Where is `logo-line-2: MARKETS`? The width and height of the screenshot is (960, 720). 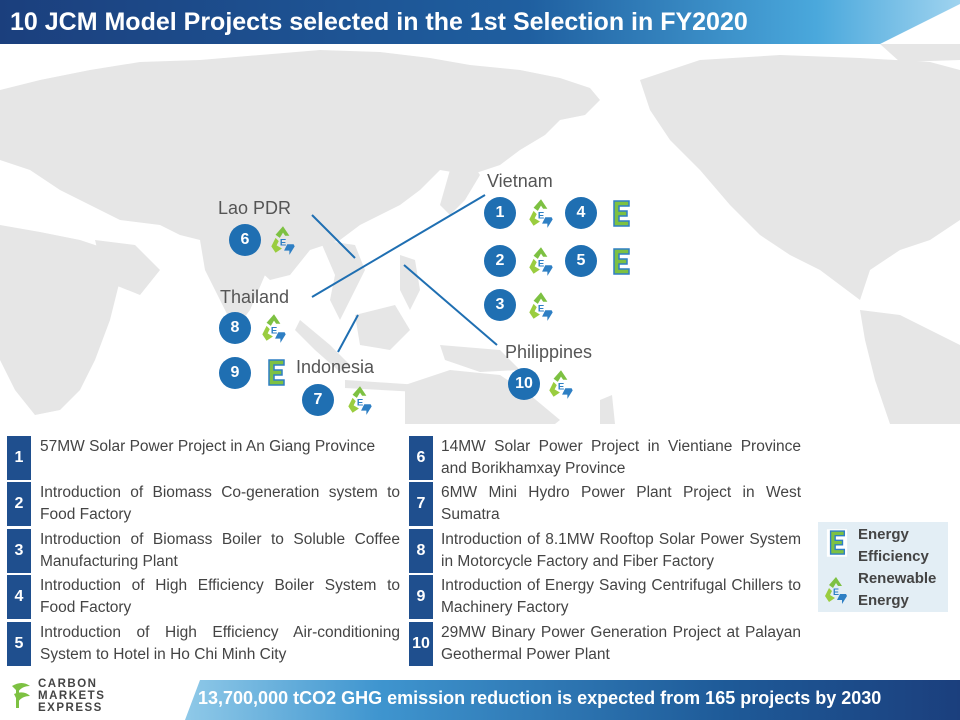
logo-line-2: MARKETS is located at coordinates (72, 696).